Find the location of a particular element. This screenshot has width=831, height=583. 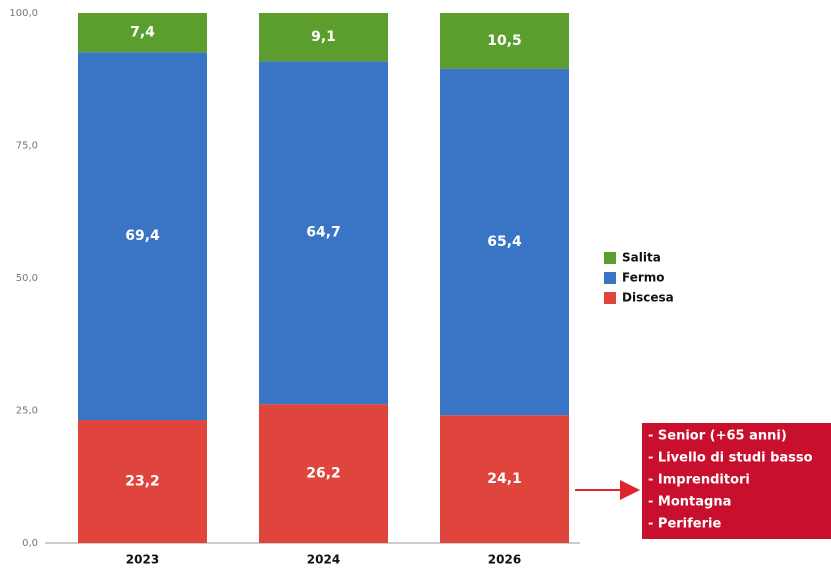

value-label: 24,1 is located at coordinates (504, 479).